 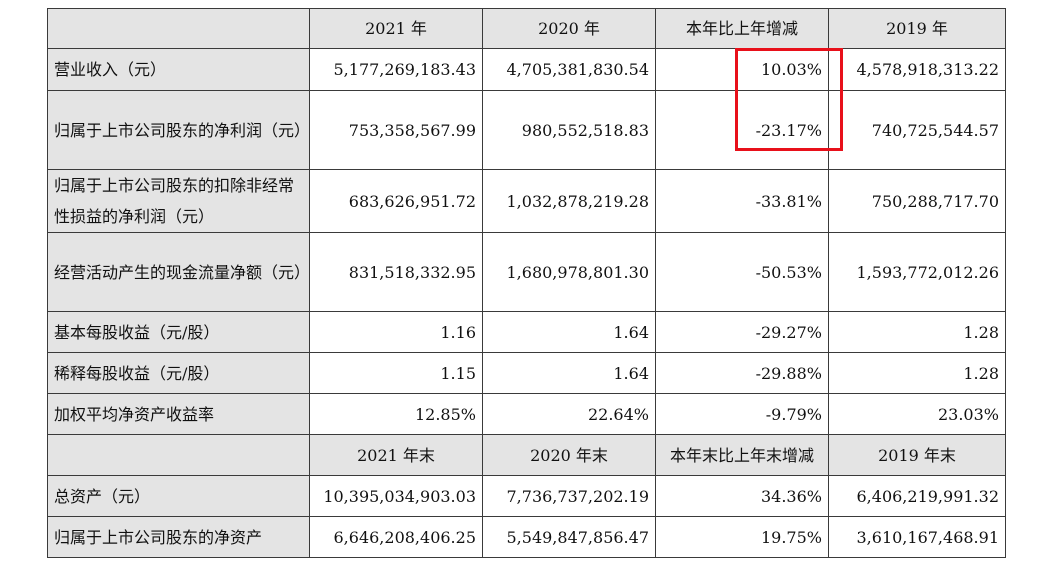 I want to click on row-label: 经营活动产生的现金流量净额（元）, so click(x=178, y=272).